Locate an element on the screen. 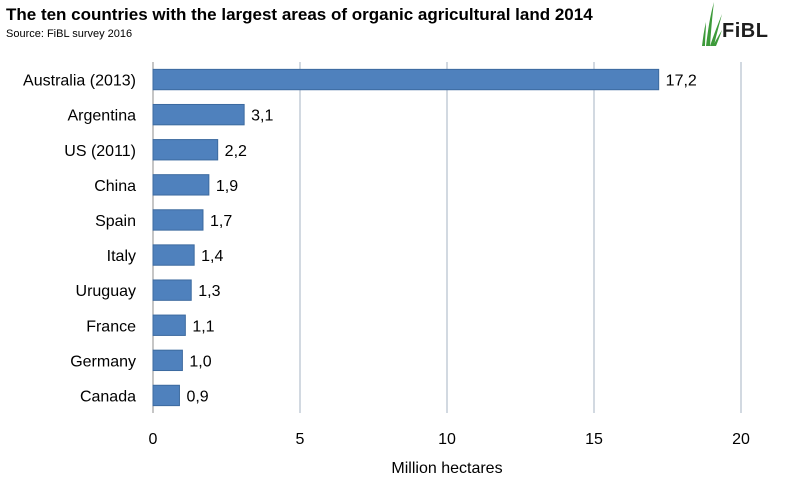 Image resolution: width=800 pixels, height=492 pixels. x-axis-title: Million hectares is located at coordinates (446, 468).